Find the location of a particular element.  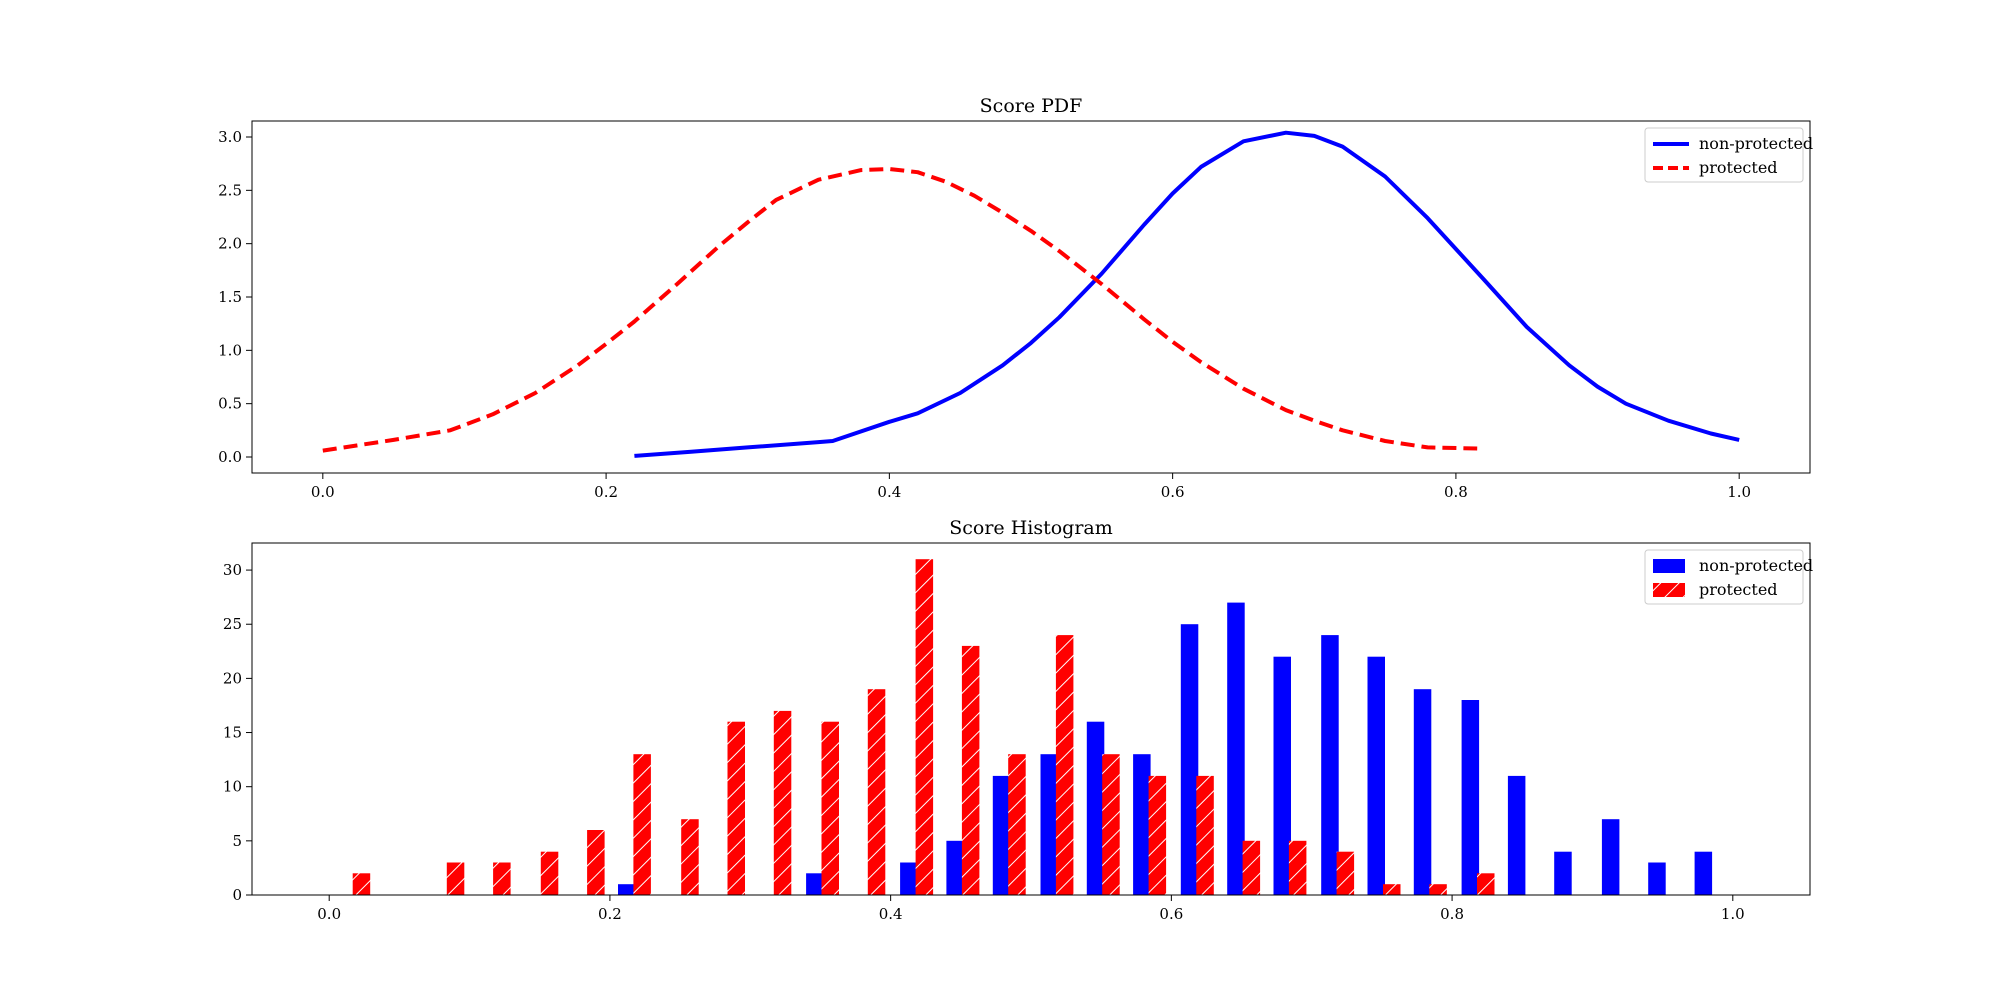

histogram-y-tick-label: 30 is located at coordinates (232, 570).